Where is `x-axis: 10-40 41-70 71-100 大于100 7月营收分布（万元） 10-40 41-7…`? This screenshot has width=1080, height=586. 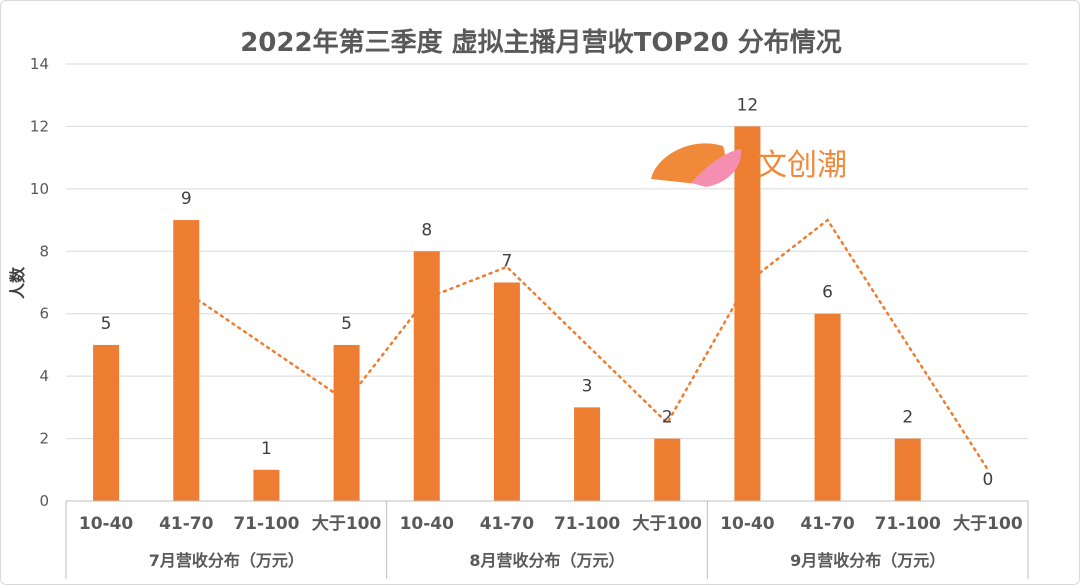 x-axis: 10-40 41-70 71-100 大于100 7月营收分布（万元） 10-40 41-7… is located at coordinates (547, 539).